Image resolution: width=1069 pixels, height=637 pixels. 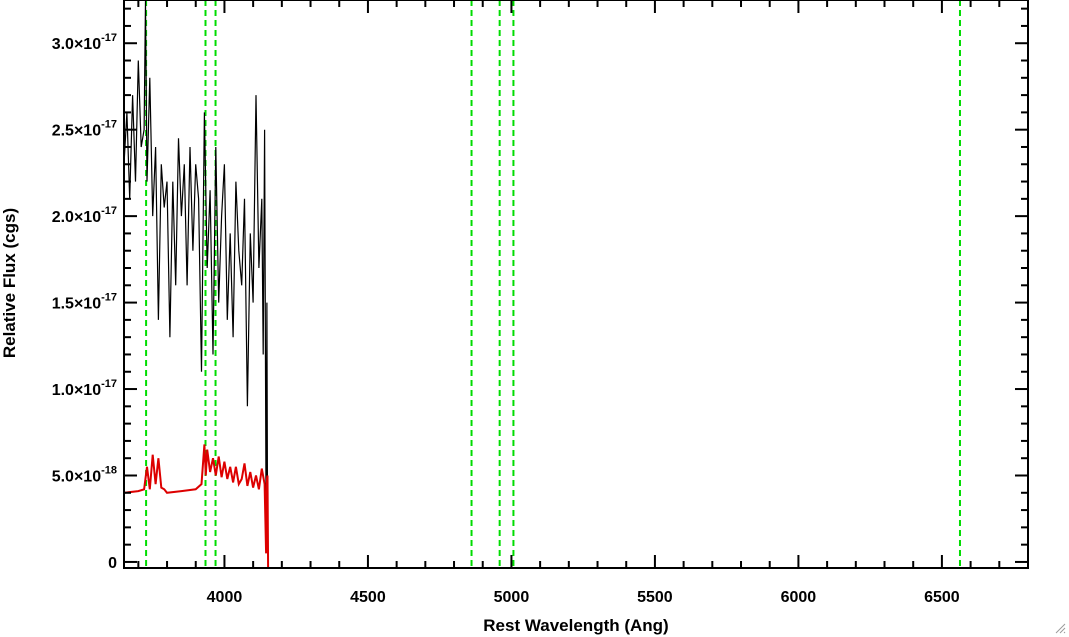 I want to click on y-tick-label: 1.5×10⁻¹⁷, so click(x=84, y=302).